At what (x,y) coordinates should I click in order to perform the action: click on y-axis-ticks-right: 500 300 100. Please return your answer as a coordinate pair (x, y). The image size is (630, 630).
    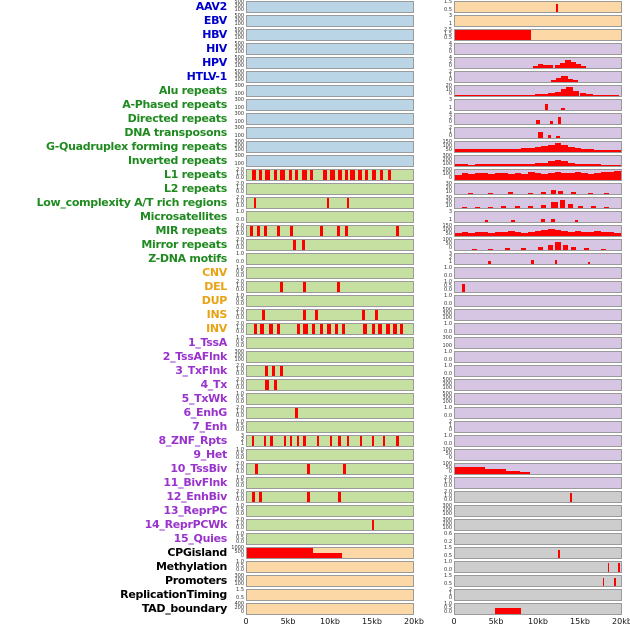
    Looking at the image, I should click on (434, 315).